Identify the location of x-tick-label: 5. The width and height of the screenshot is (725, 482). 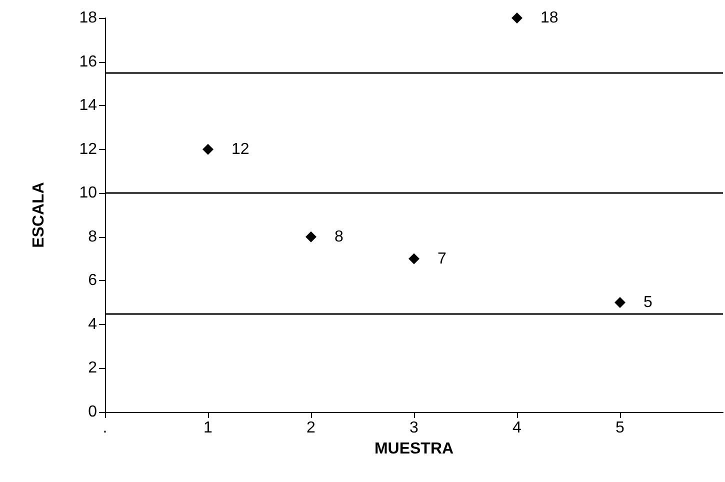
(620, 428).